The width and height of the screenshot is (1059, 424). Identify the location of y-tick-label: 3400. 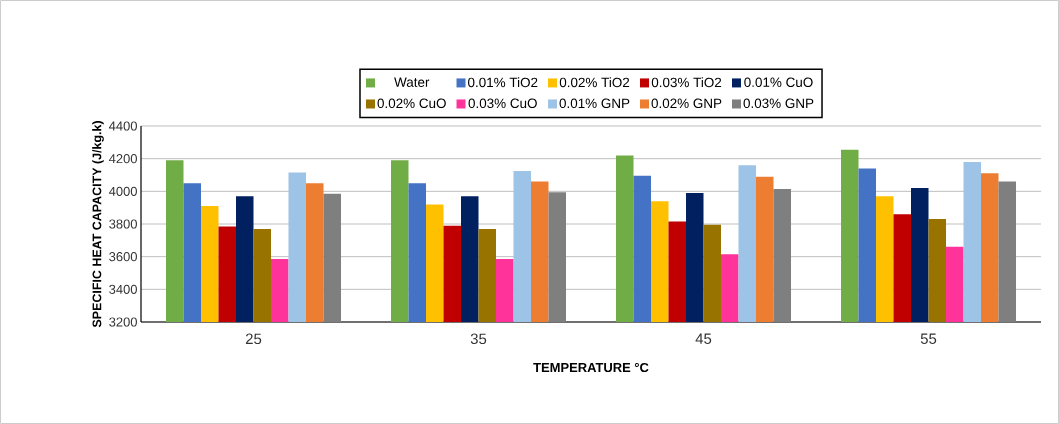
(123, 289).